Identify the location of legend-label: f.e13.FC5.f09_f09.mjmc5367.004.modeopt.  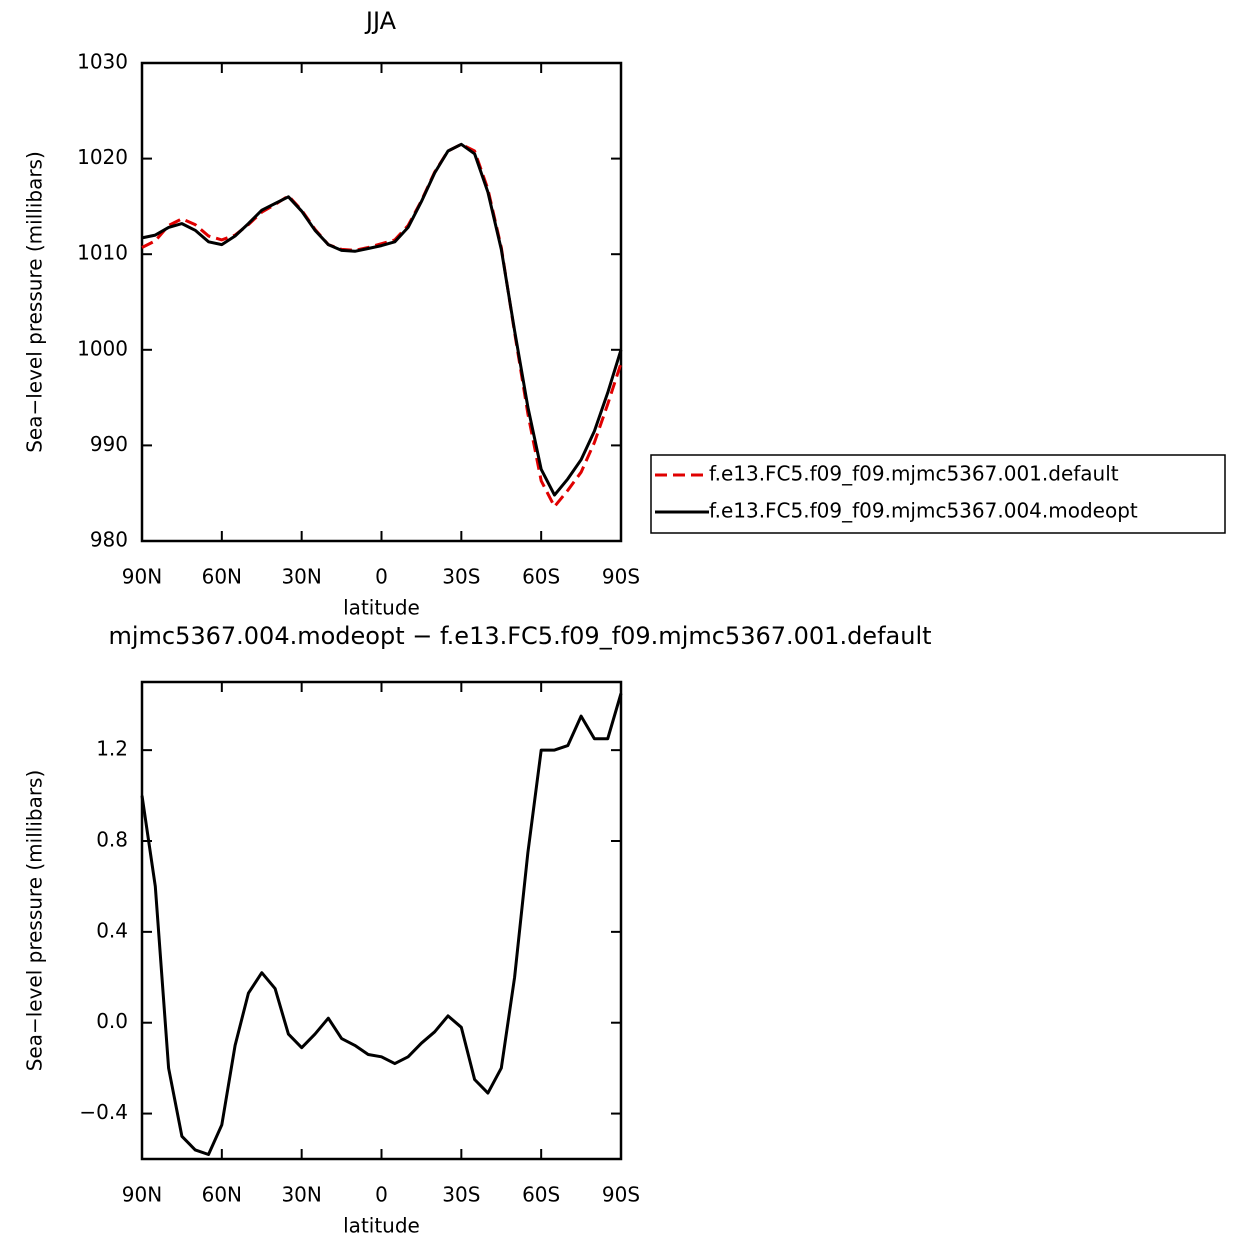
(923, 511).